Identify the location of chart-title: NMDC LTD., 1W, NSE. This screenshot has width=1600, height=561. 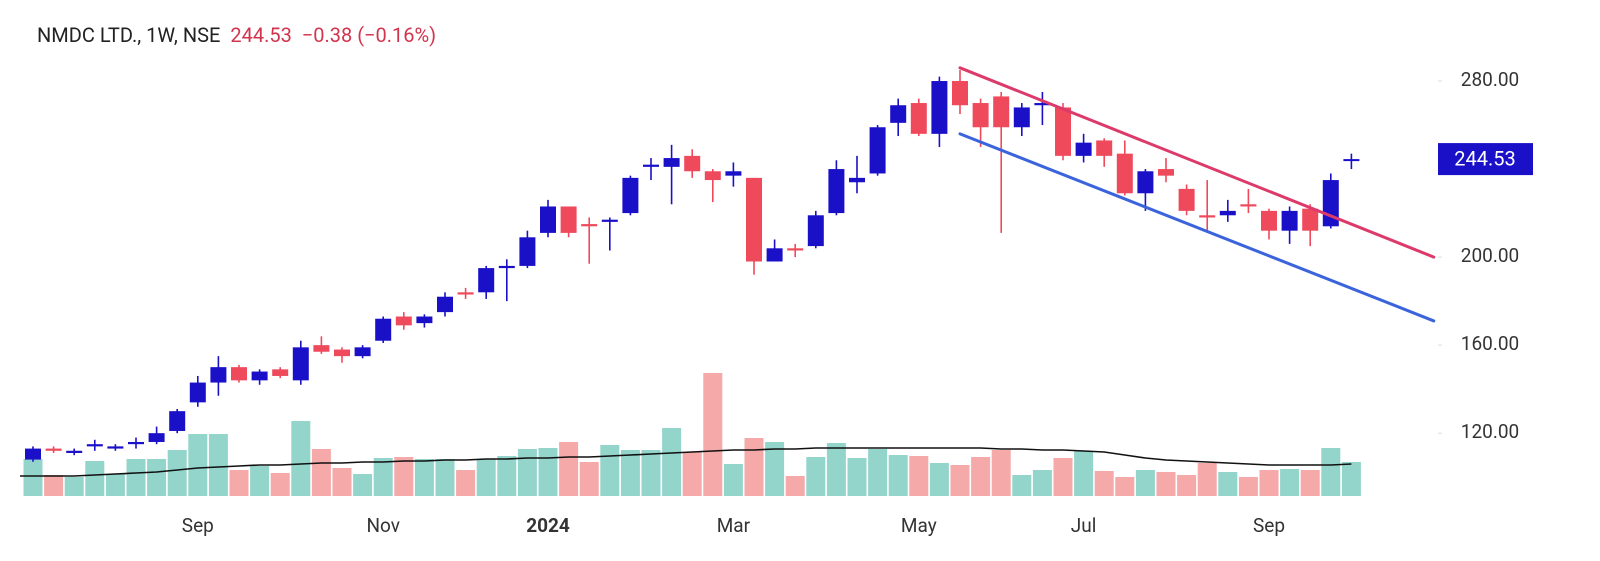
(128, 35).